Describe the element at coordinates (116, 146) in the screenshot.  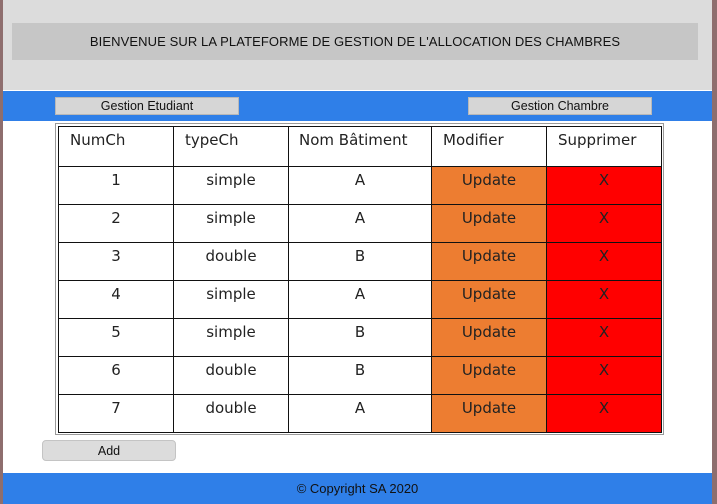
I see `column-header-numch: NumCh` at that location.